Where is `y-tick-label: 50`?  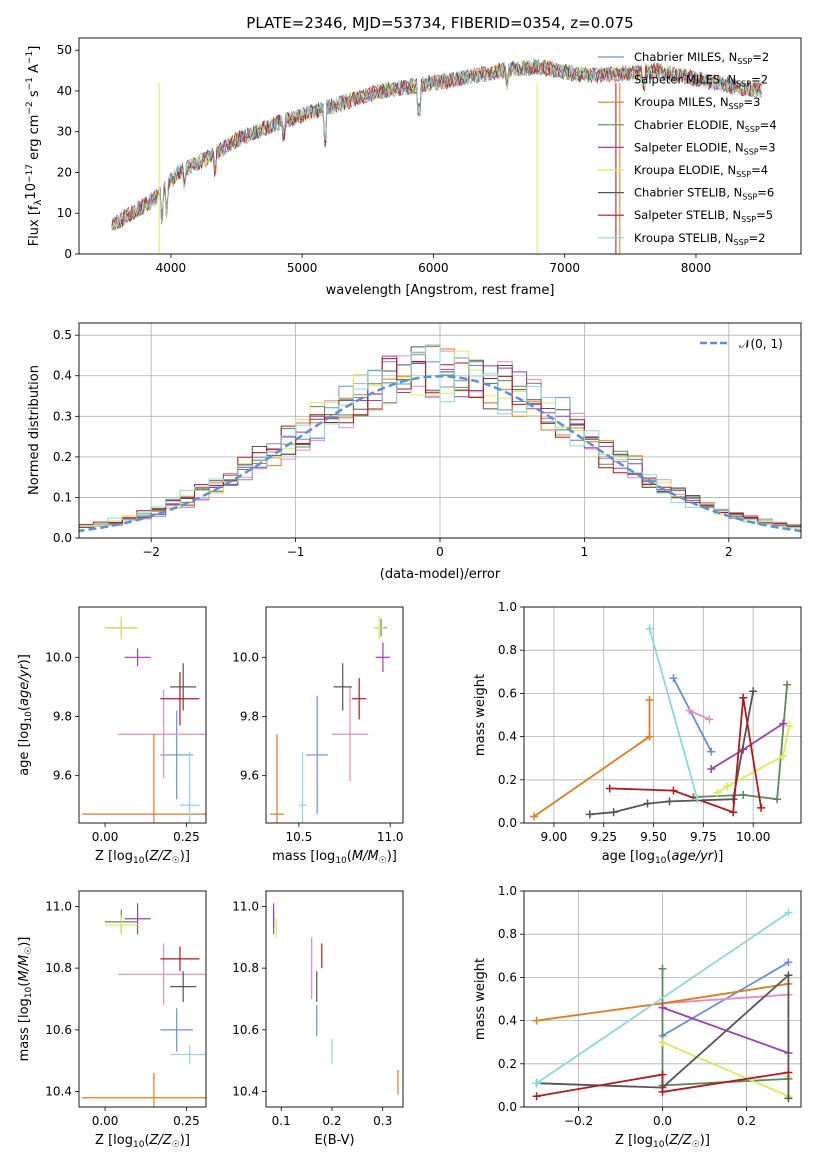 y-tick-label: 50 is located at coordinates (64, 50).